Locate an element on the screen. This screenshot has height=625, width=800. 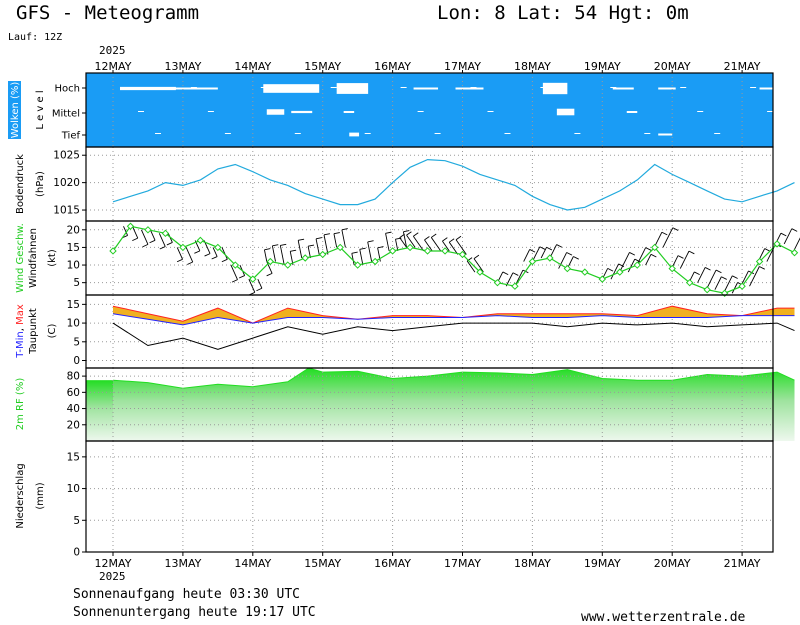
y-axis-title-2: Windfahnen is located at coordinates (33, 258).